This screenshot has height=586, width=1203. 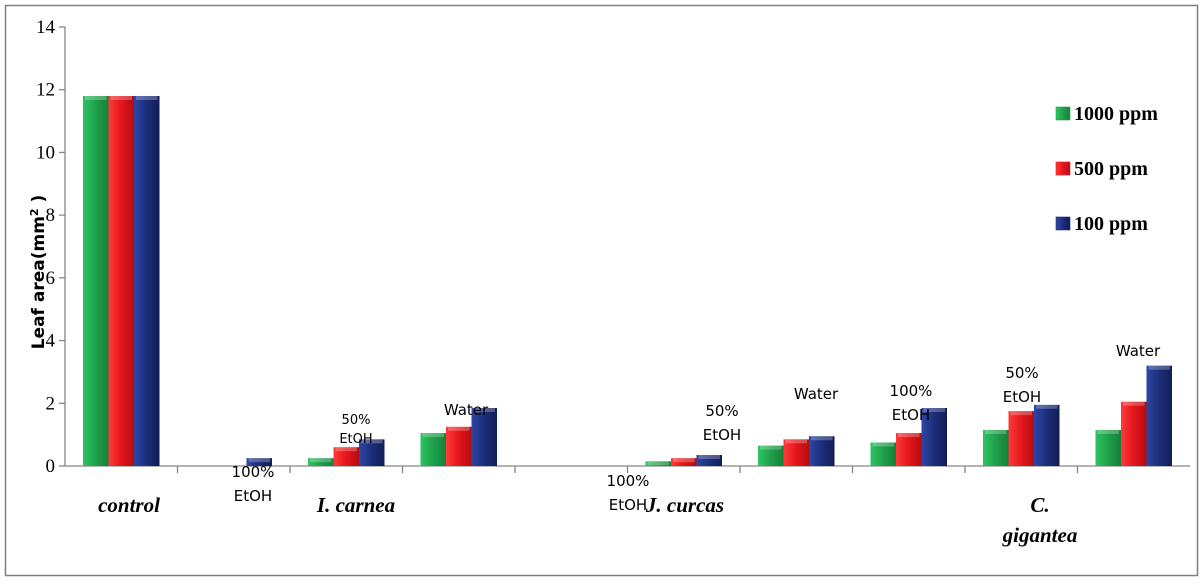 I want to click on y-tick-label: 10, so click(x=45, y=152).